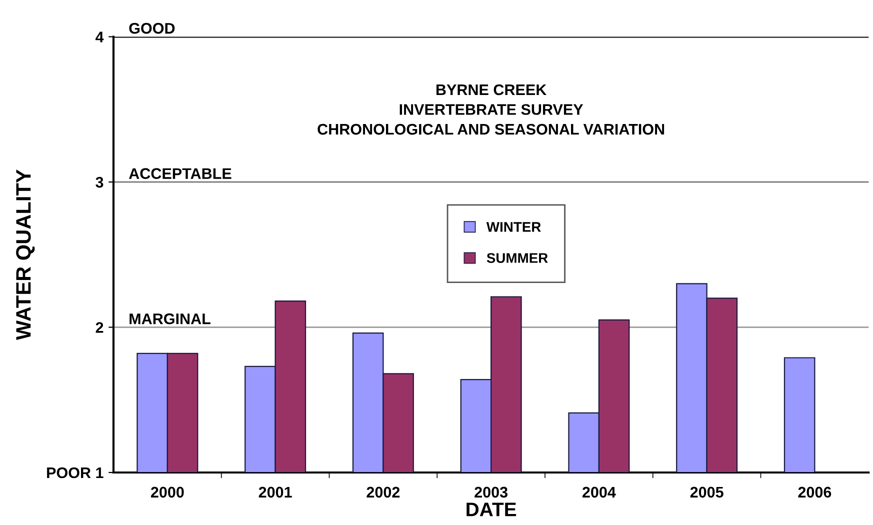 The width and height of the screenshot is (873, 525). What do you see at coordinates (491, 109) in the screenshot?
I see `text: BYRNE CREEK INVERTEBRATE SURVEY CHRONOLOGICAL AND SEASONAL VARIATION` at bounding box center [491, 109].